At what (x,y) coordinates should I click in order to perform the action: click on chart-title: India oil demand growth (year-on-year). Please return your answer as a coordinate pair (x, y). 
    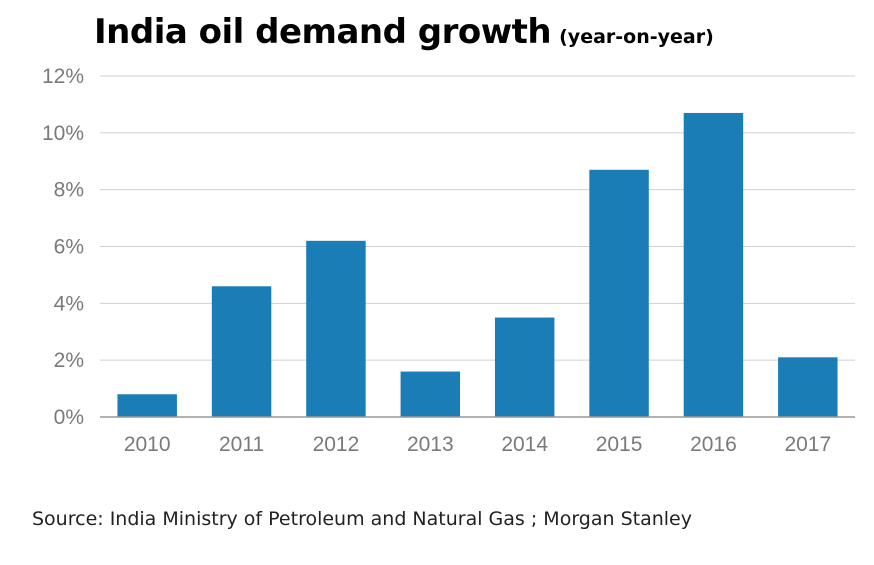
    Looking at the image, I should click on (404, 32).